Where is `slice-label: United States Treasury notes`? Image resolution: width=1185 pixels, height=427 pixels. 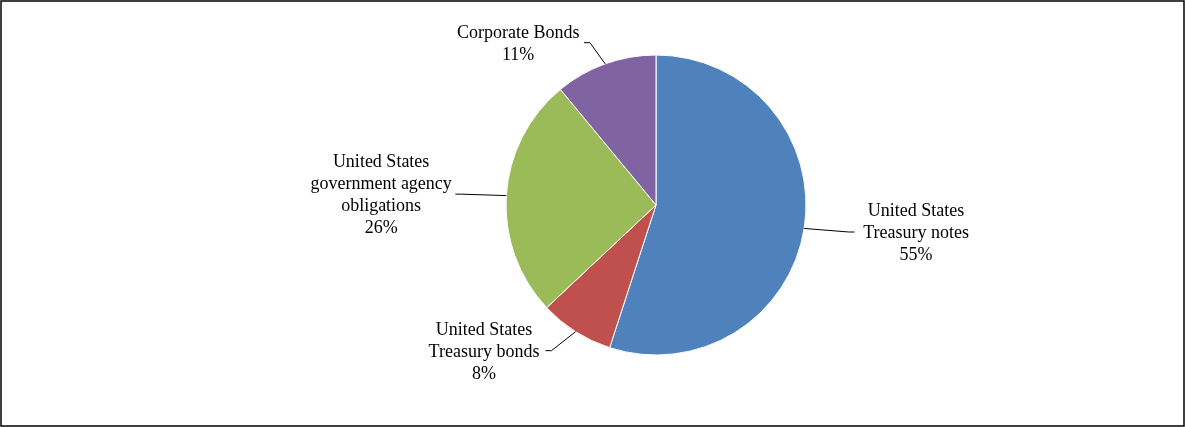
slice-label: United States Treasury notes is located at coordinates (916, 220).